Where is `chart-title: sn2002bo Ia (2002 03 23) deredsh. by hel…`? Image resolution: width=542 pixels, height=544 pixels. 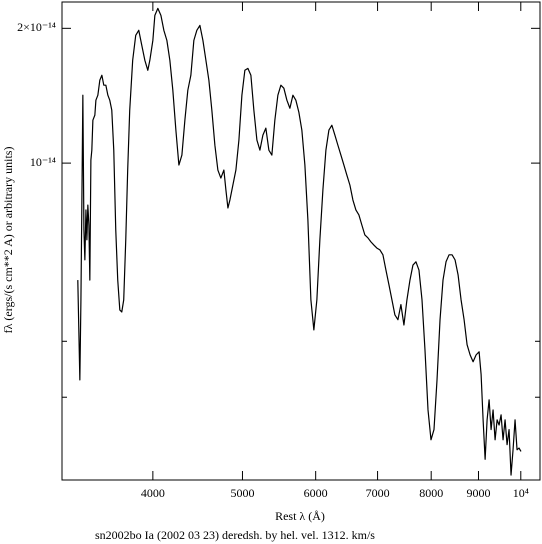 chart-title: sn2002bo Ia (2002 03 23) deredsh. by hel… is located at coordinates (235, 535).